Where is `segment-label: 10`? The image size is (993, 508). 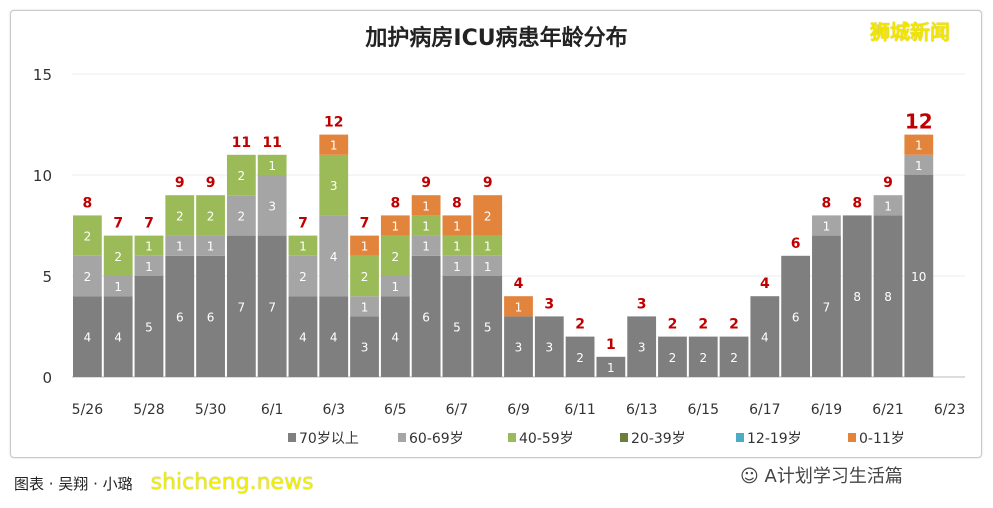
segment-label: 10 is located at coordinates (918, 277).